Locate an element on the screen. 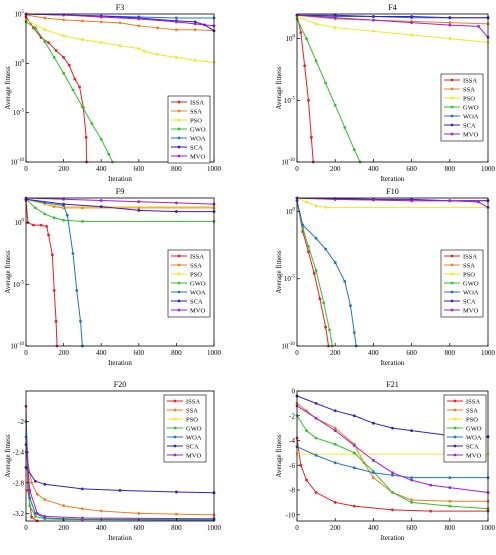 The width and height of the screenshot is (496, 555). legend-label-gwo: GWO is located at coordinates (194, 428).